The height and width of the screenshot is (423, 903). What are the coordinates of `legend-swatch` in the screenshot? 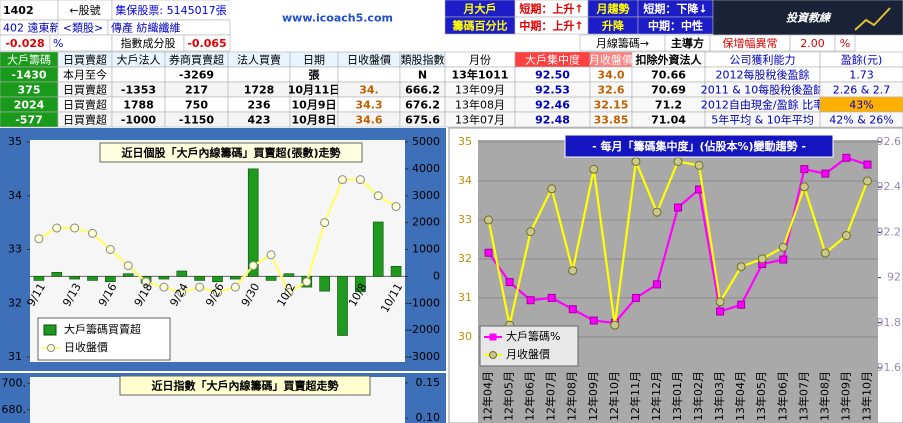 It's located at (50, 330).